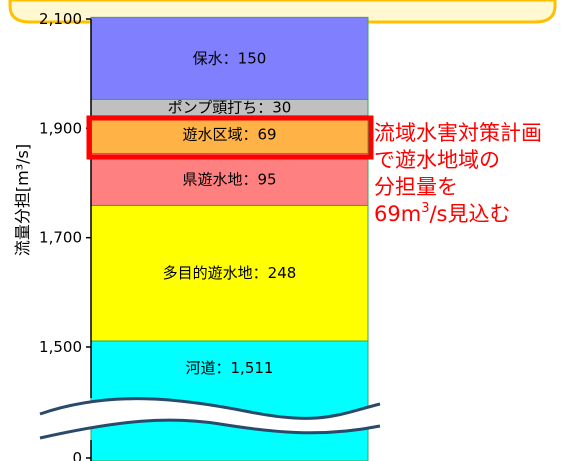 The image size is (563, 461). Describe the element at coordinates (416, 187) in the screenshot. I see `annotation-line-3: 分担量を` at that location.